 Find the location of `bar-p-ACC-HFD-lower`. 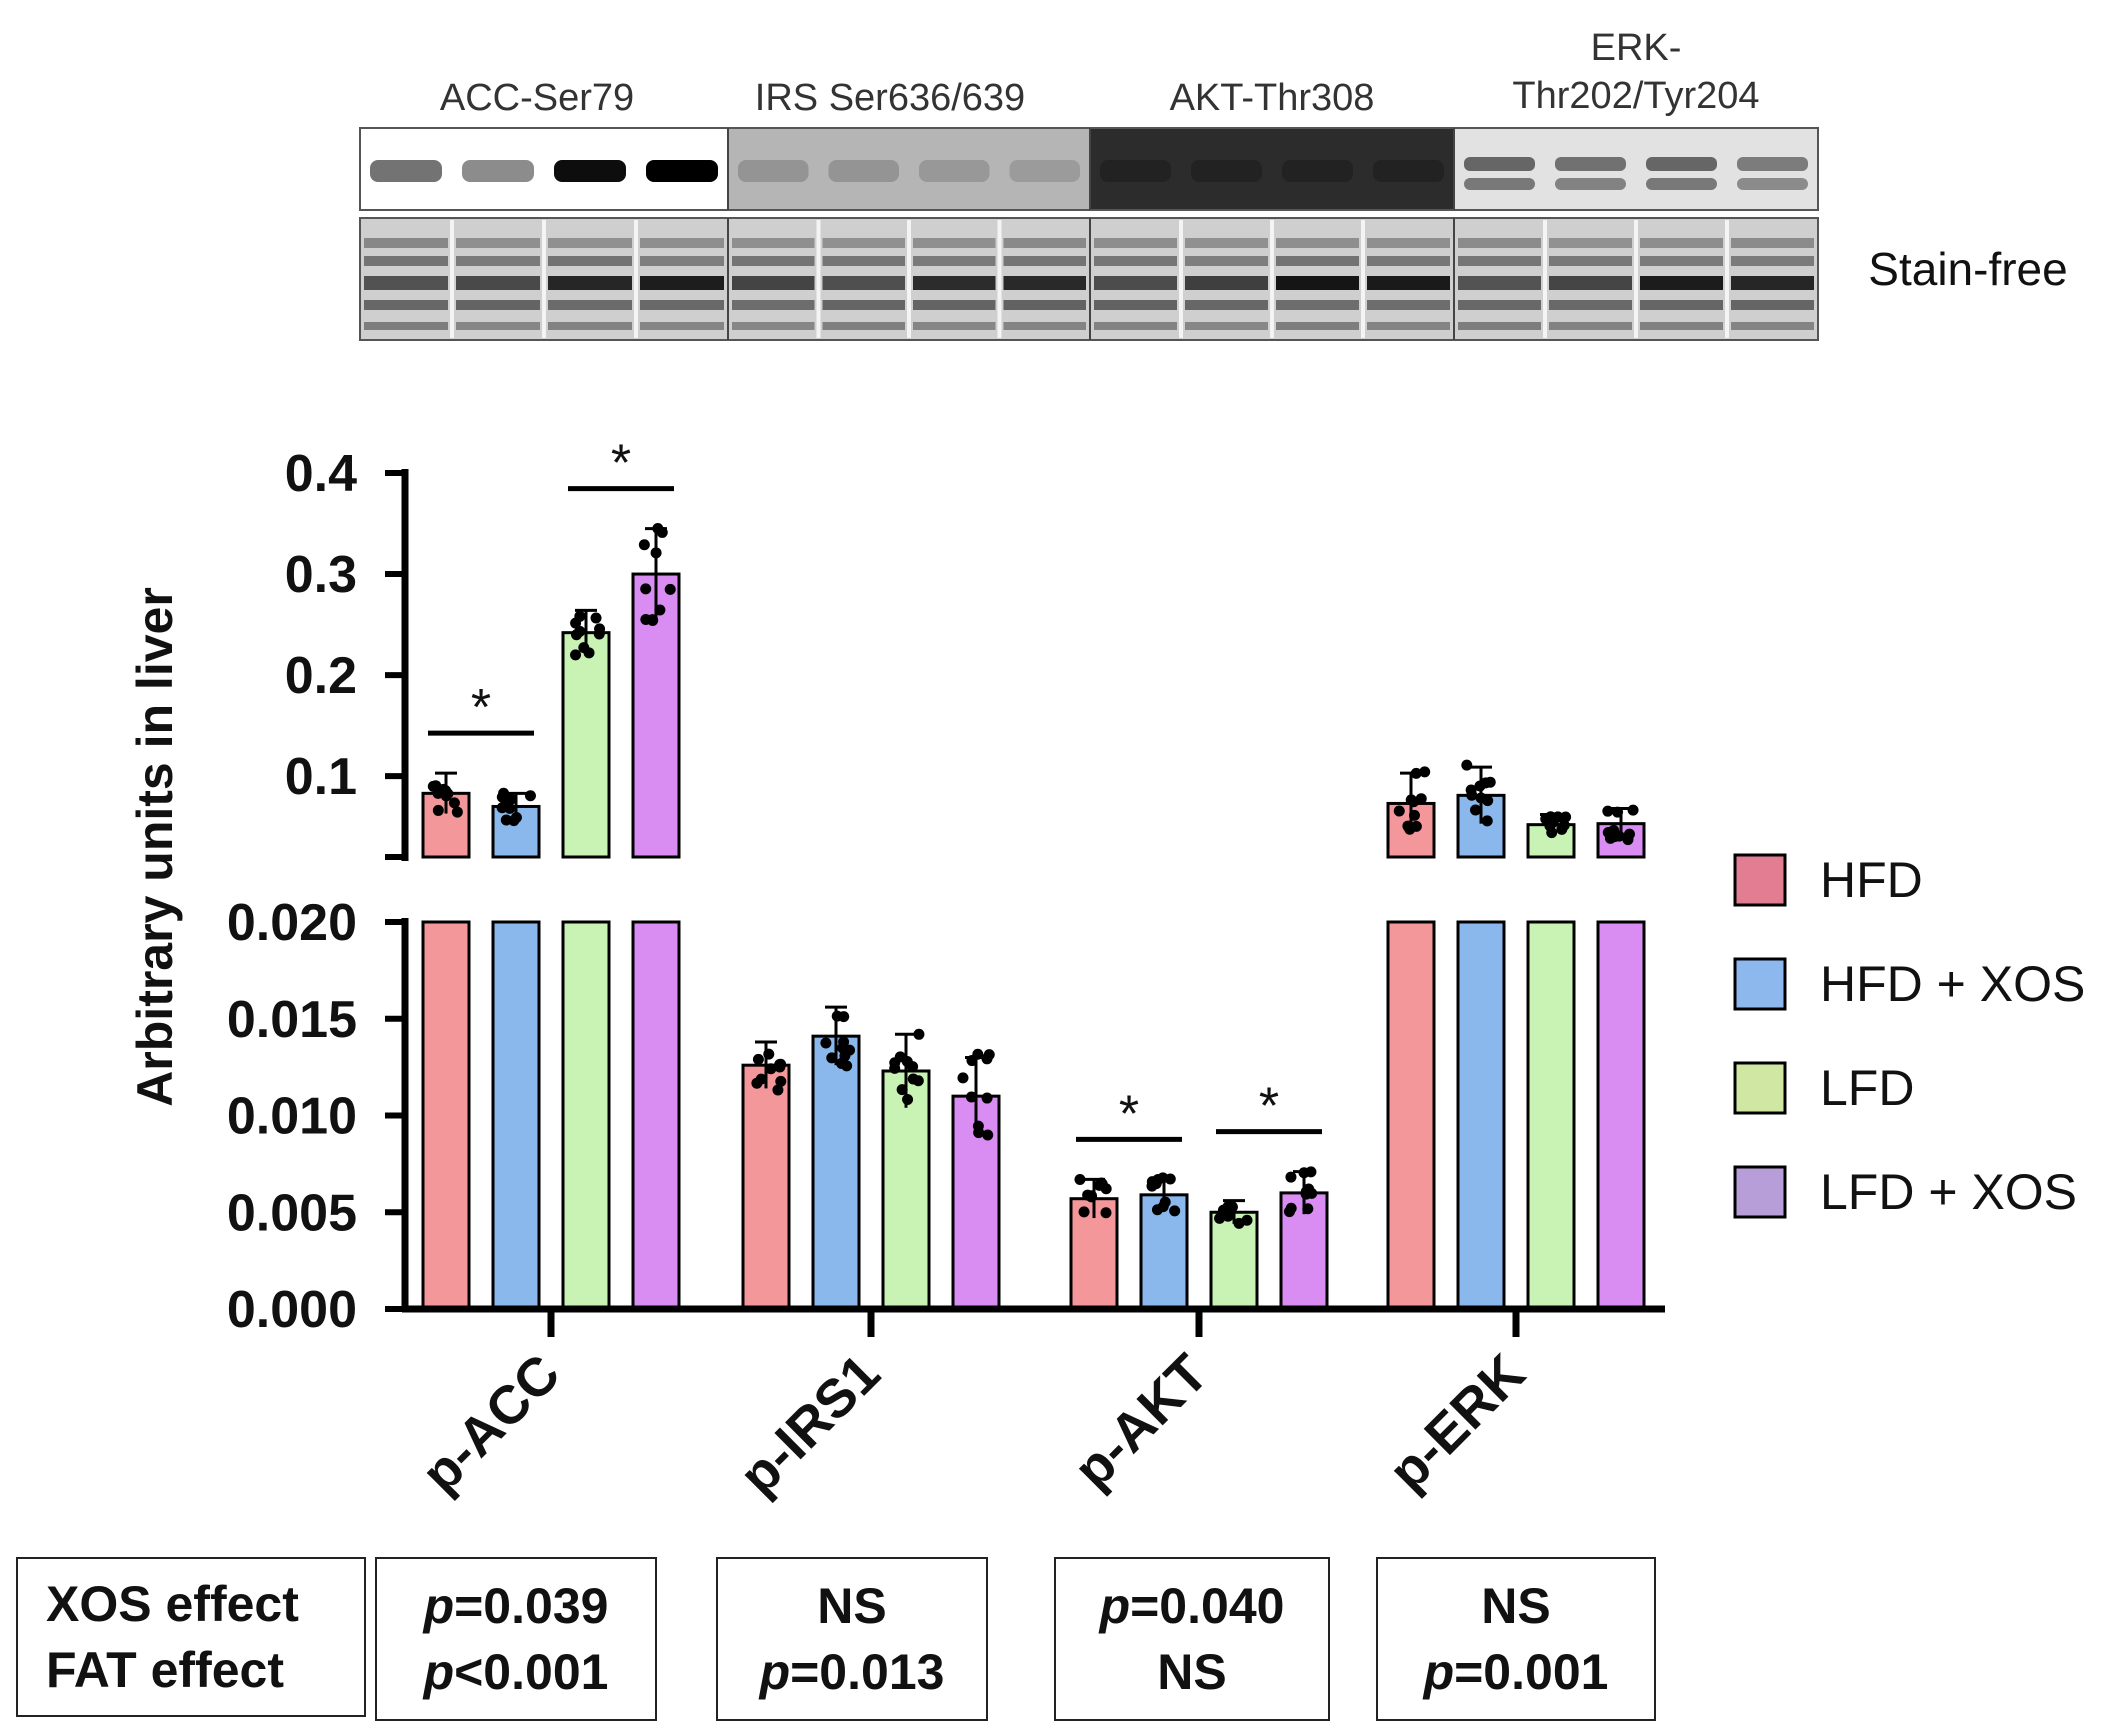

bar-p-ACC-HFD-lower is located at coordinates (446, 1115).